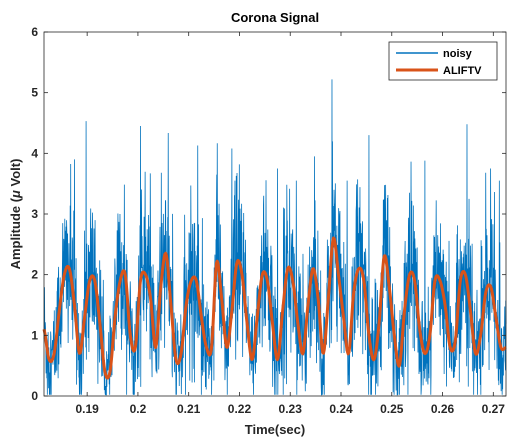  I want to click on x-tick-label: 0.25, so click(392, 409).